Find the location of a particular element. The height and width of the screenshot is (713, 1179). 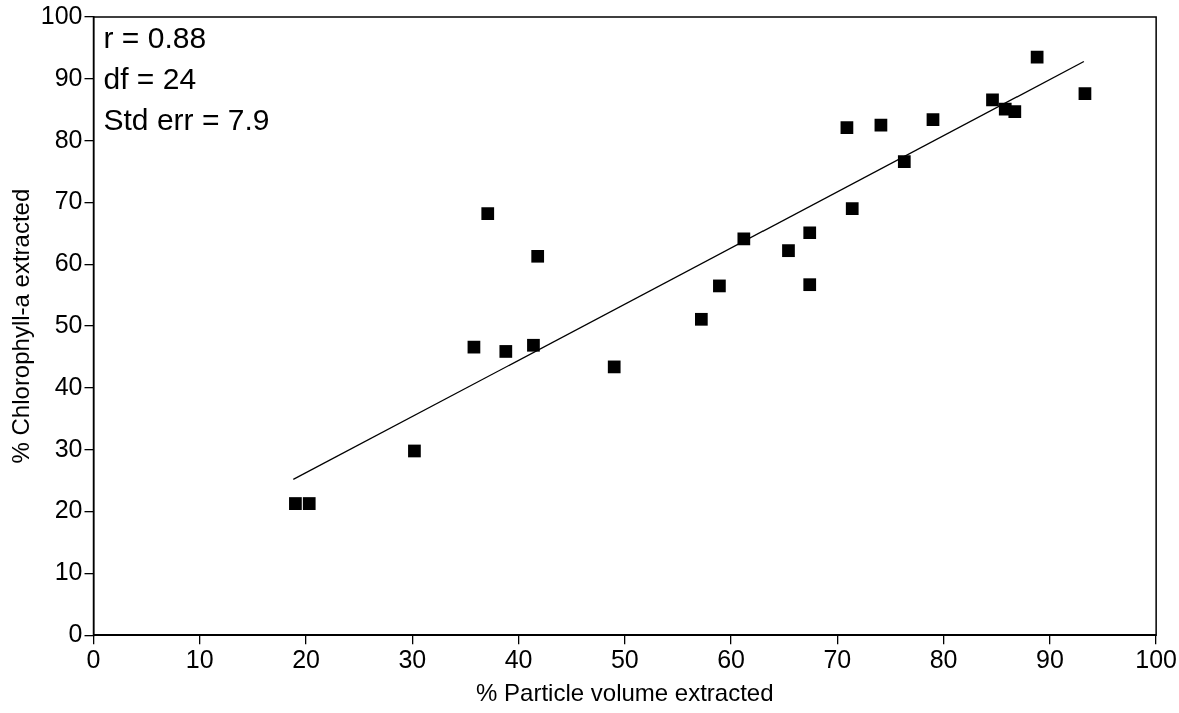

annotation: df = 24 is located at coordinates (150, 79).